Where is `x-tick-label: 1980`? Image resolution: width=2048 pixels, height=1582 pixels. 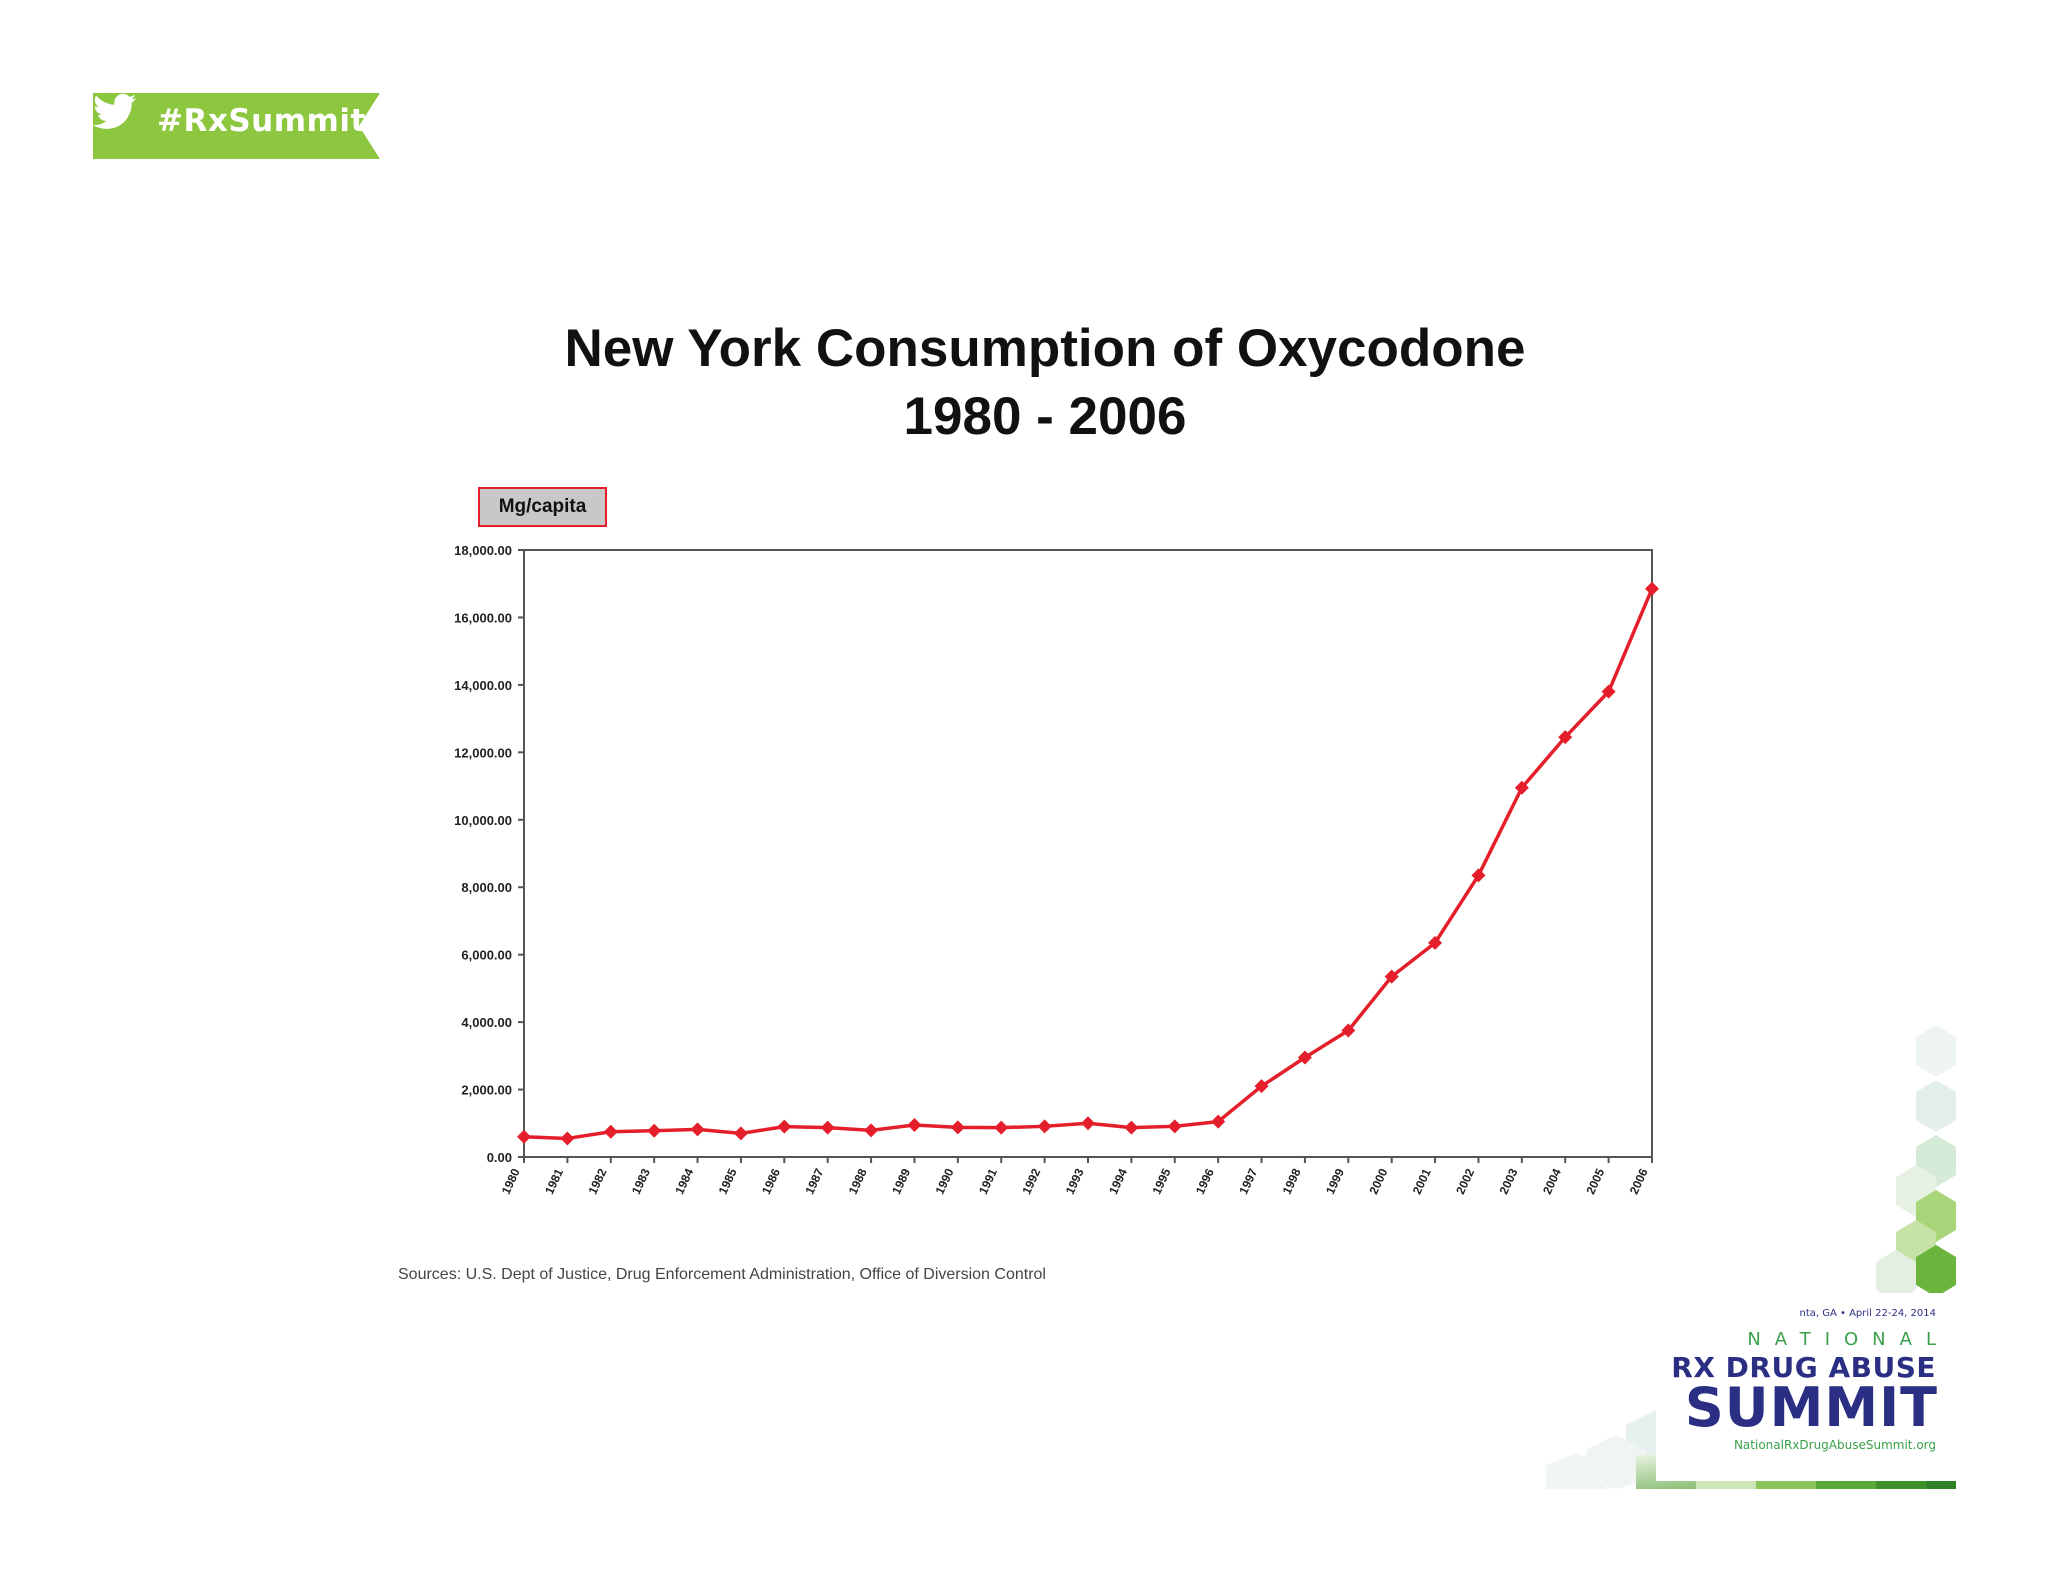 x-tick-label: 1980 is located at coordinates (511, 1181).